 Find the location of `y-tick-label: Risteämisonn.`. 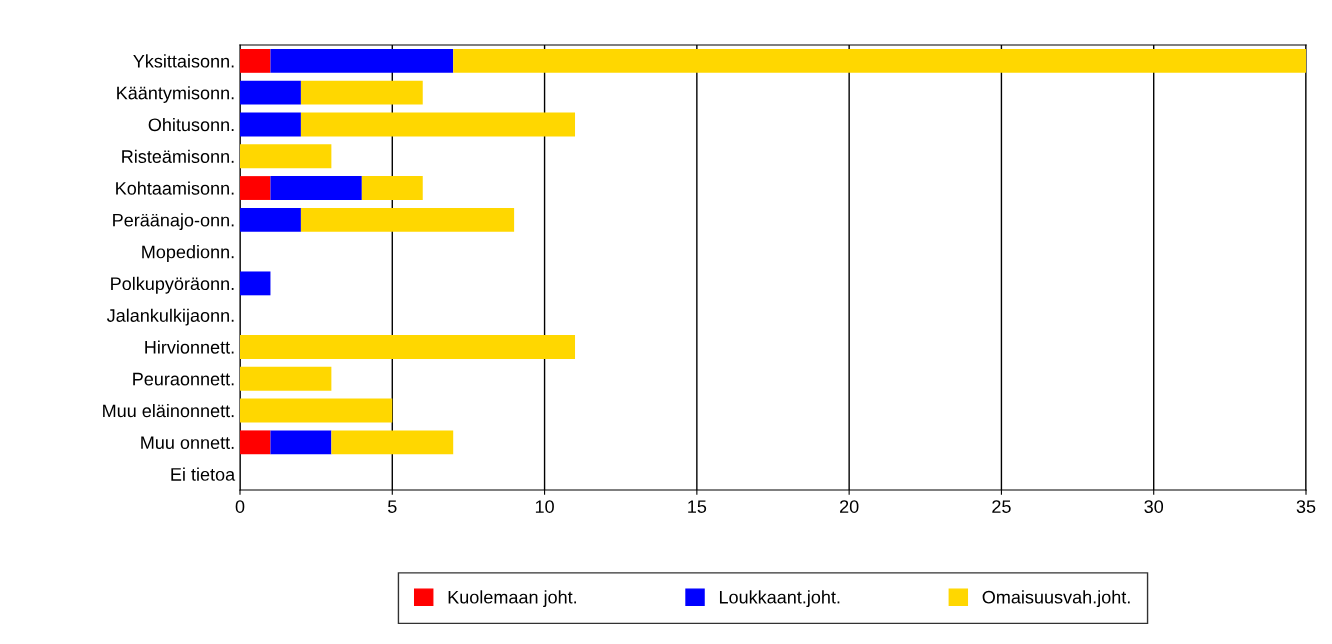

y-tick-label: Risteämisonn. is located at coordinates (178, 156).